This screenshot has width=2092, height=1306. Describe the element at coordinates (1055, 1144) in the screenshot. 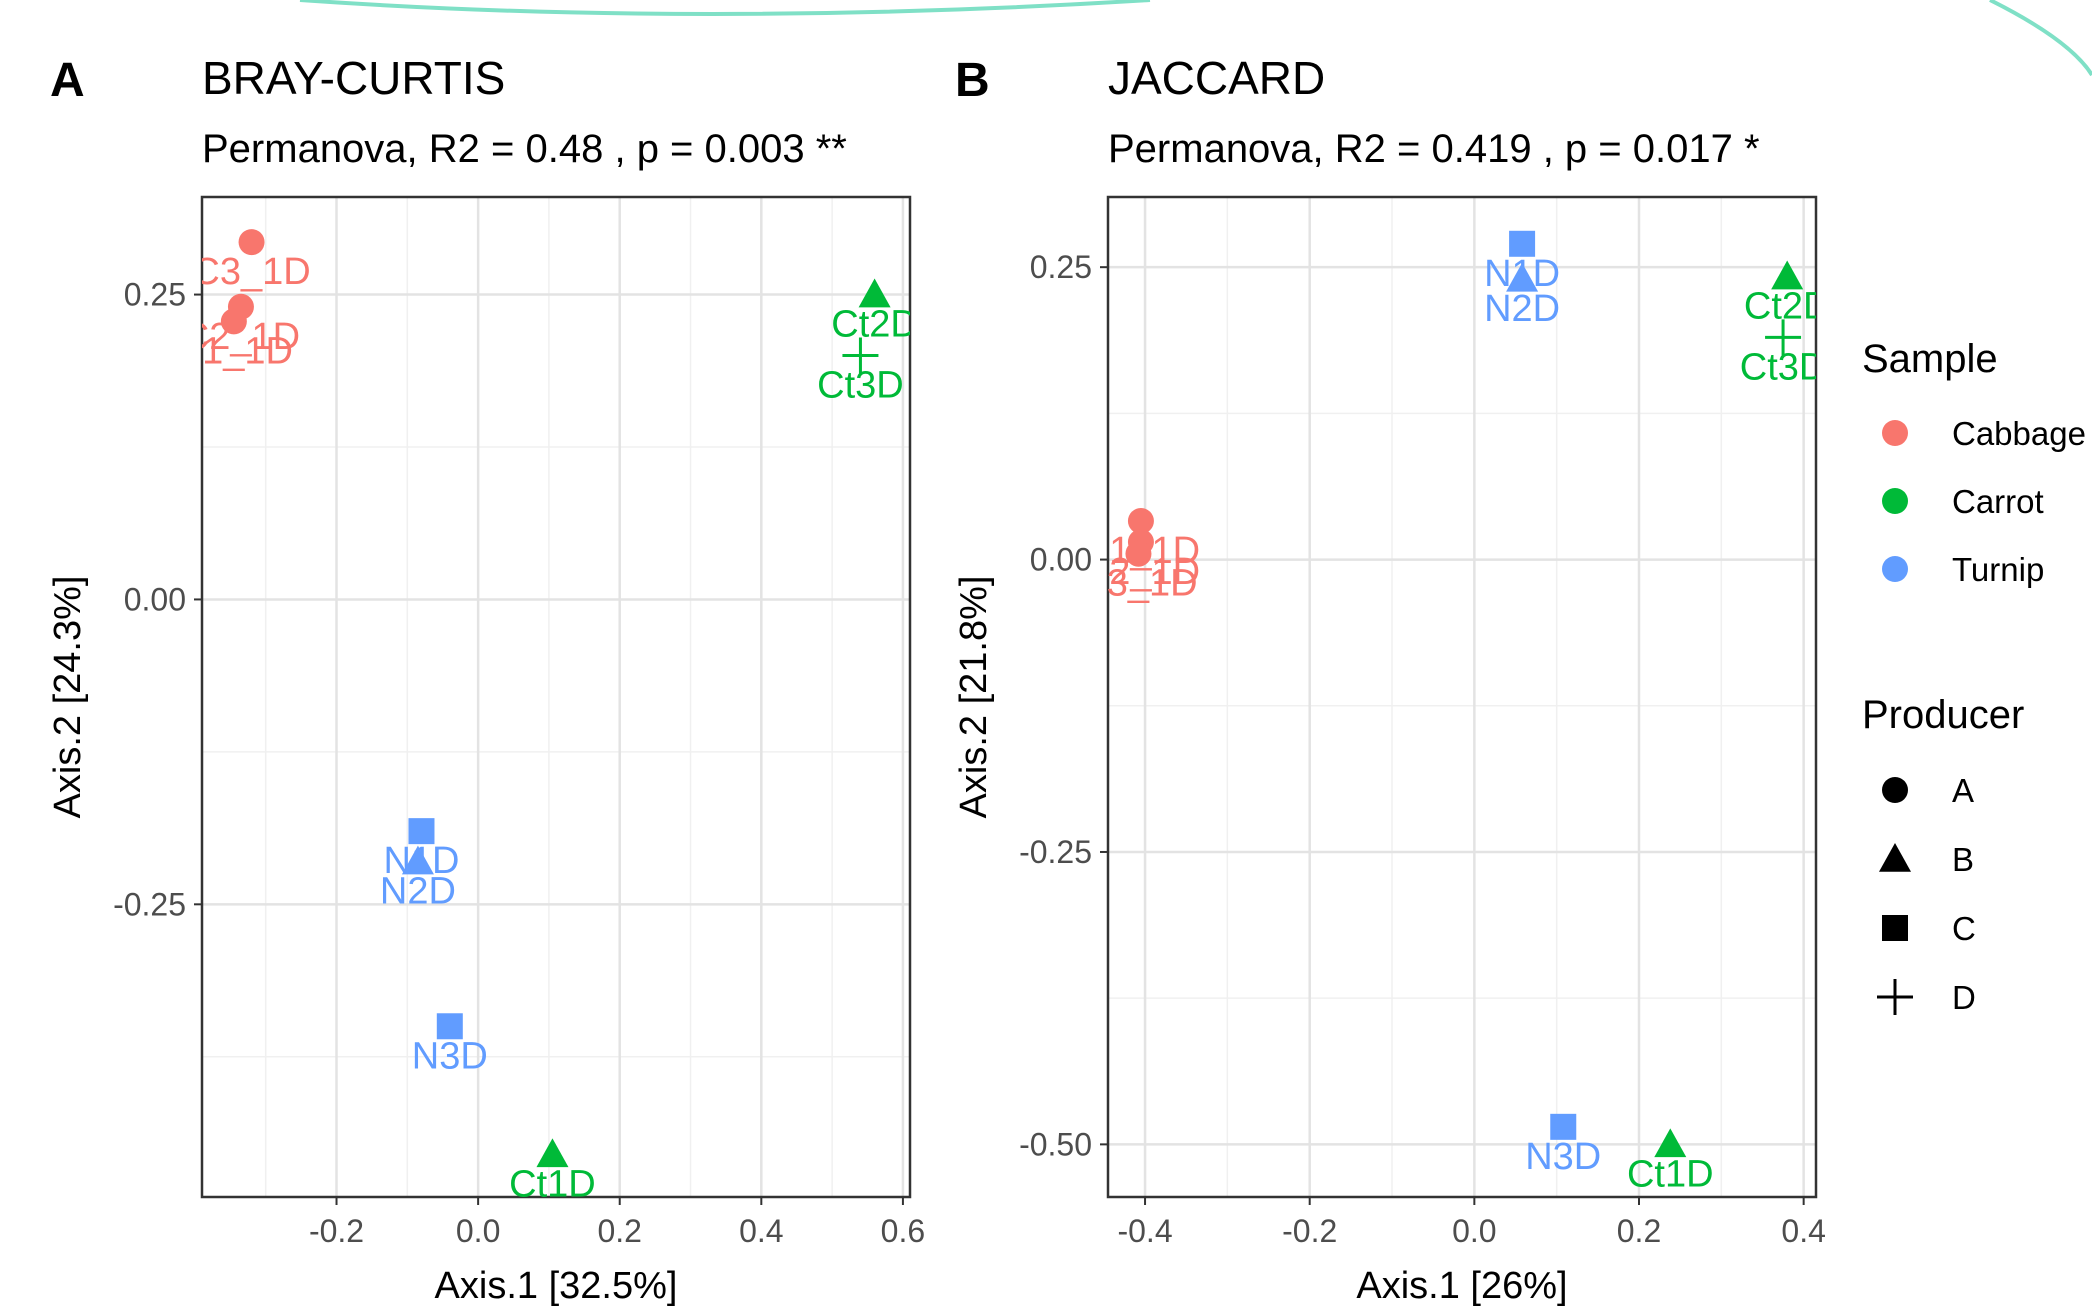

I see `y-tick-label: -0.50` at that location.